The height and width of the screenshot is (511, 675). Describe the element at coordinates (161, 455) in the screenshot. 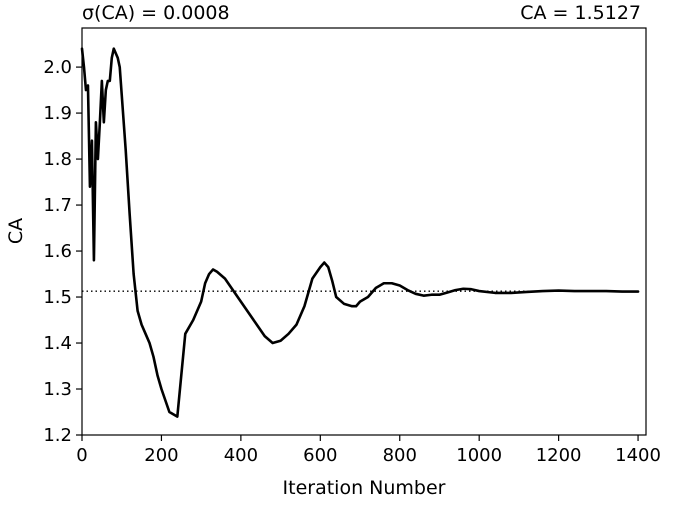

I see `x-tick-label: 200` at that location.